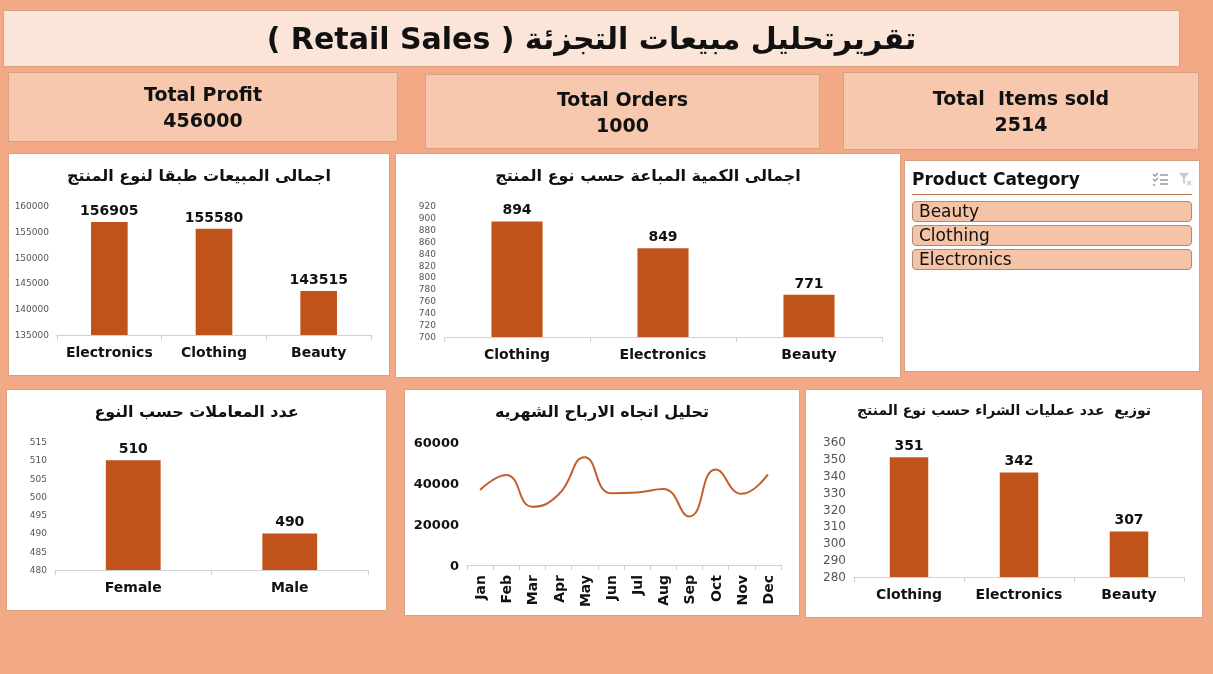 The height and width of the screenshot is (674, 1213). Describe the element at coordinates (624, 487) in the screenshot. I see `line-series` at that location.